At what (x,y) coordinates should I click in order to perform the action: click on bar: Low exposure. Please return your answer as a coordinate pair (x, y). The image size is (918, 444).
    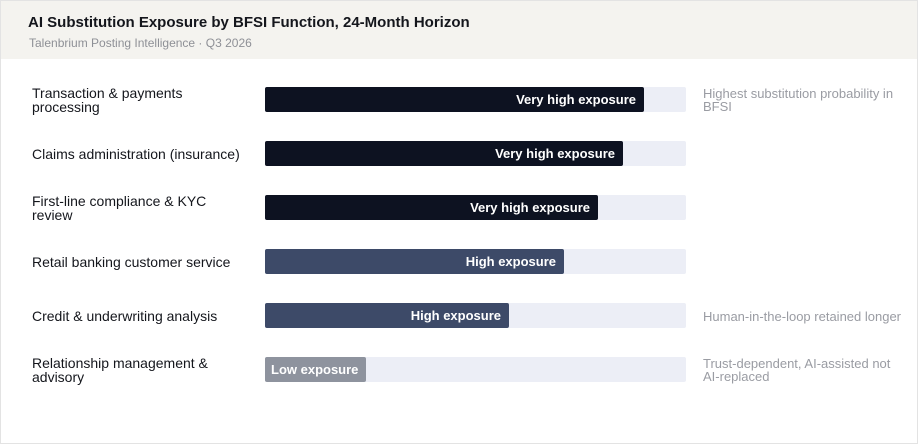
    Looking at the image, I should click on (315, 369).